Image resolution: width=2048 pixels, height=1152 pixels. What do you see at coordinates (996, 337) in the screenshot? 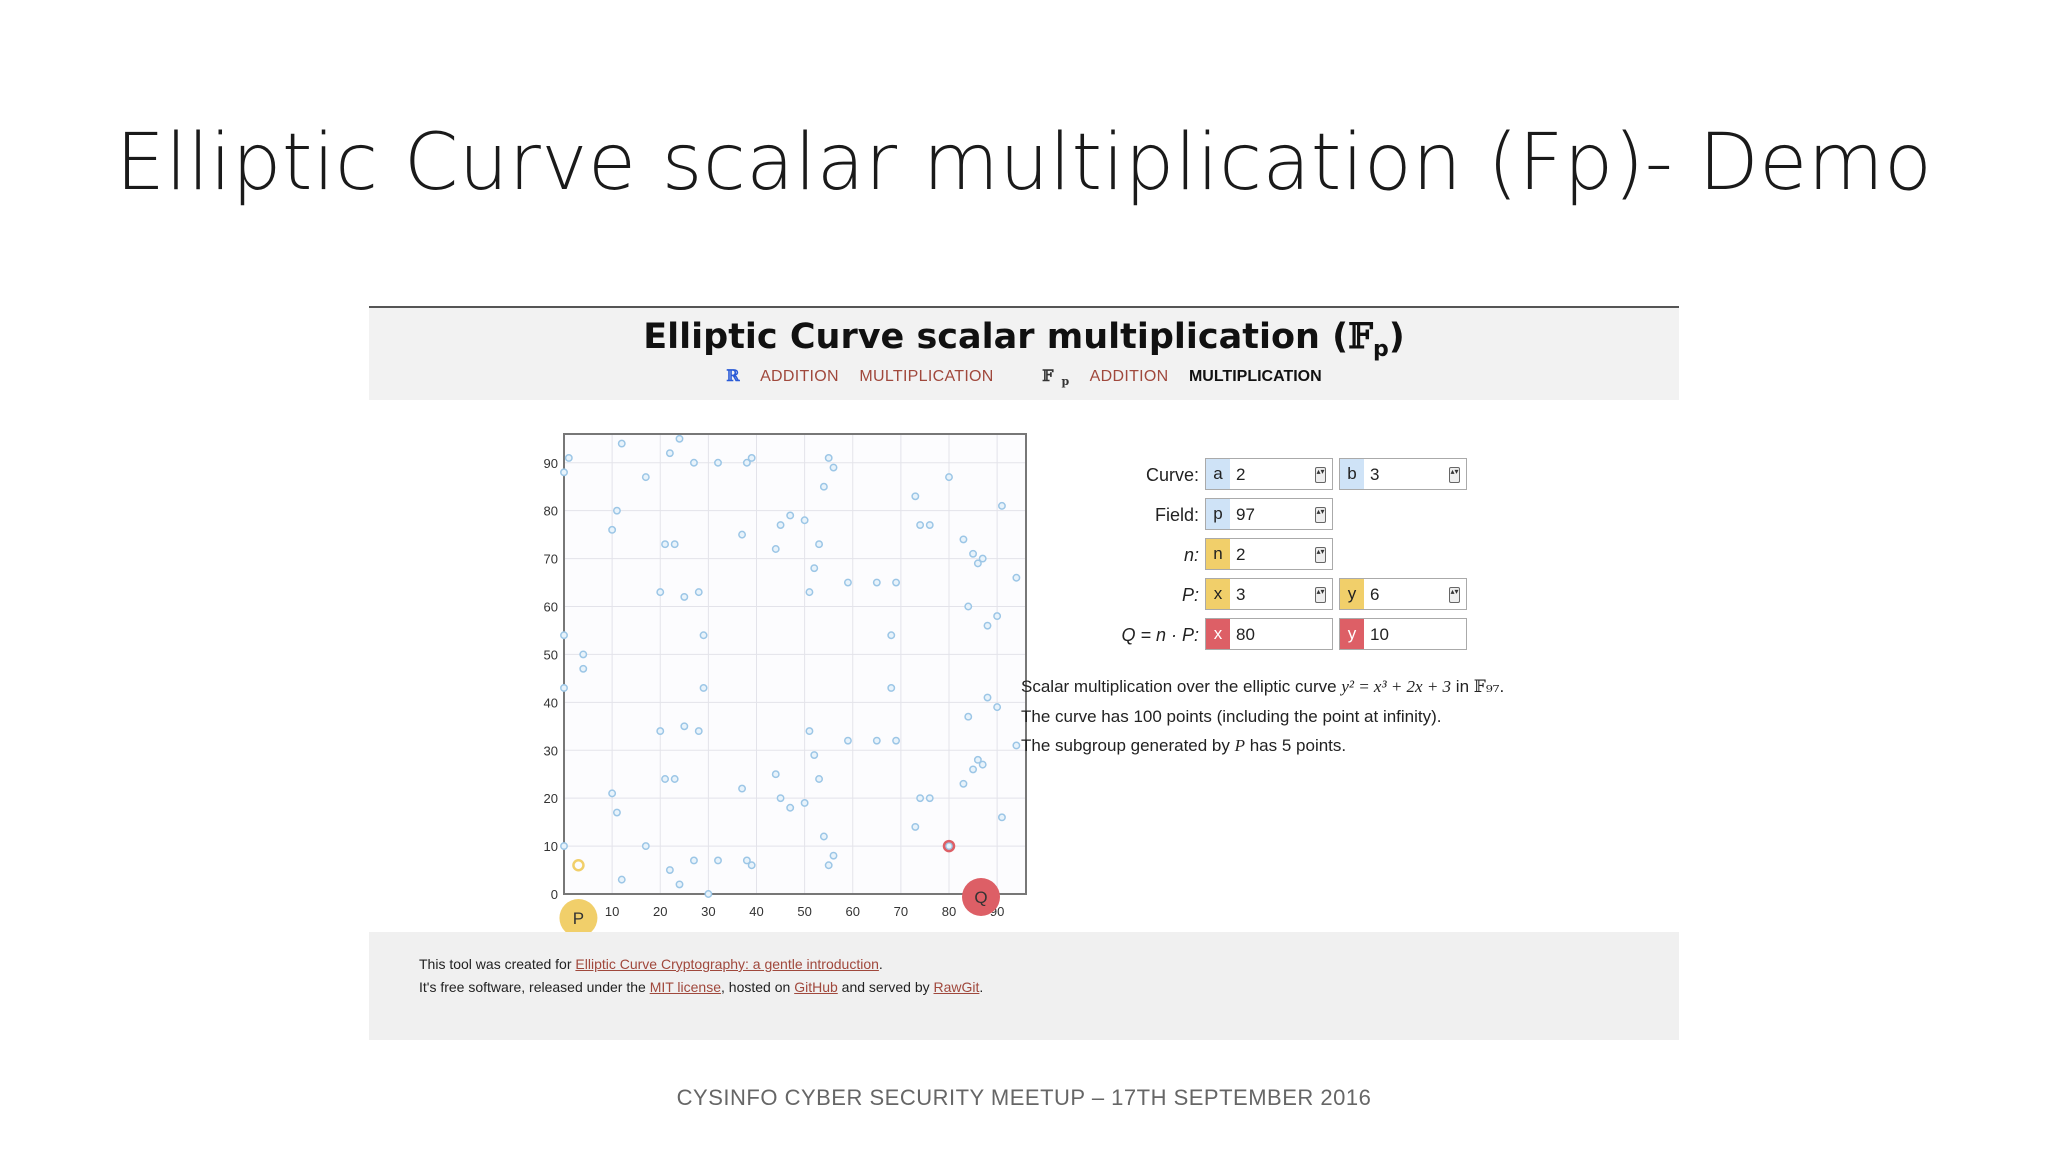
I see `app-title-text: Elliptic Curve scalar multiplication (` at bounding box center [996, 337].